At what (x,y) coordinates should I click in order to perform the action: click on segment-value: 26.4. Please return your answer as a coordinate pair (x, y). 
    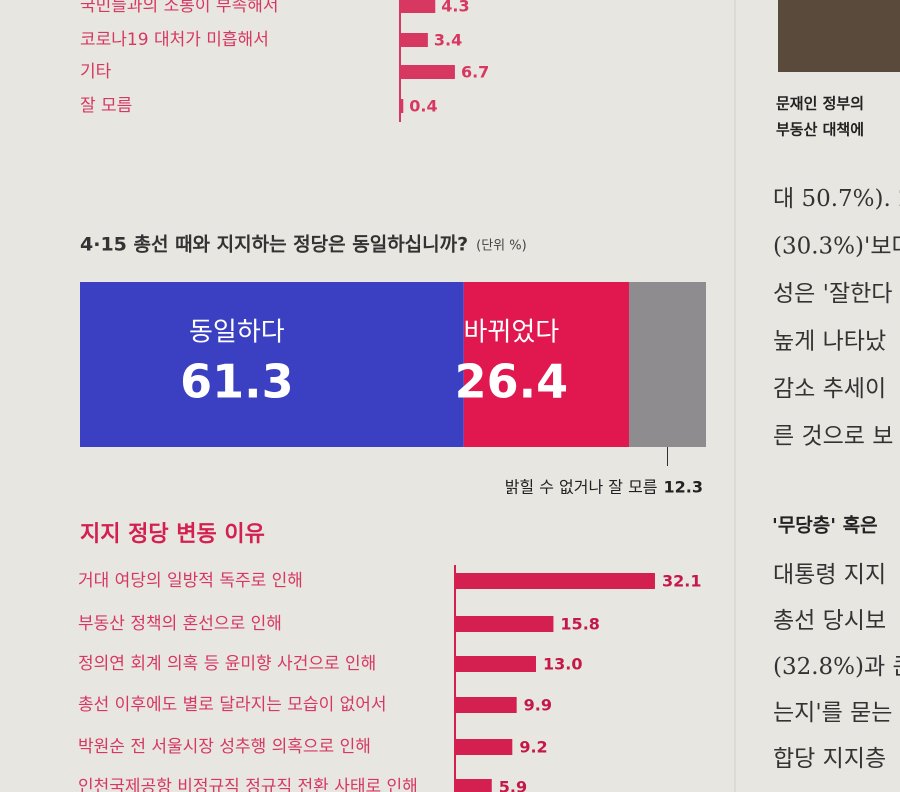
    Looking at the image, I should click on (512, 382).